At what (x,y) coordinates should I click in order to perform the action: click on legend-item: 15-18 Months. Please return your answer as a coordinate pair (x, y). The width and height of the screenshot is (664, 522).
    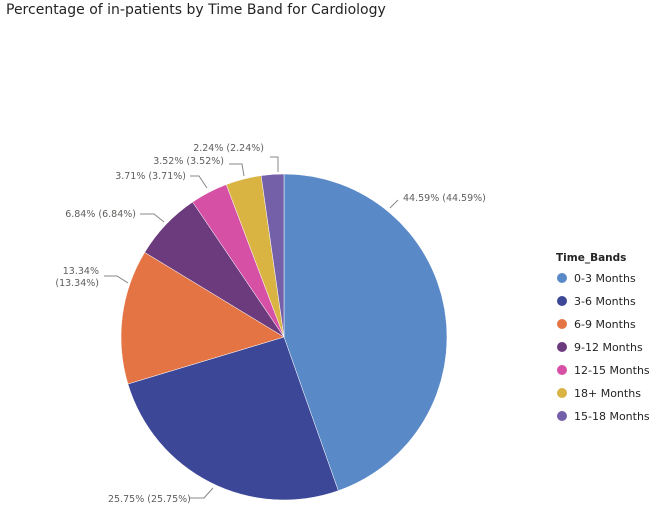
    Looking at the image, I should click on (612, 416).